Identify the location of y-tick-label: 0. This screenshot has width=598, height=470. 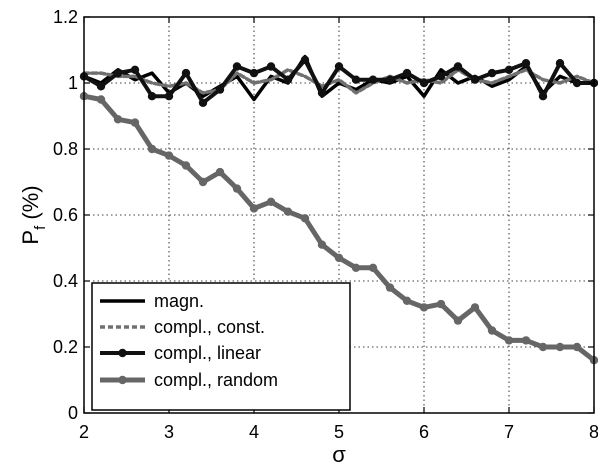
(73, 413).